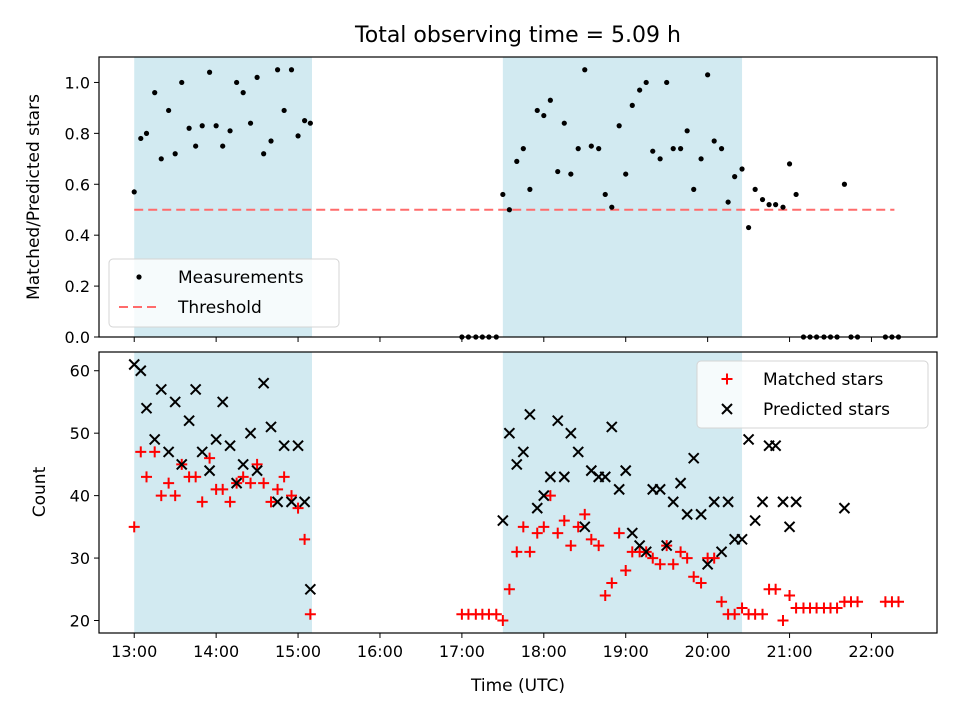  Describe the element at coordinates (626, 651) in the screenshot. I see `x-tick-label: 19:00` at that location.